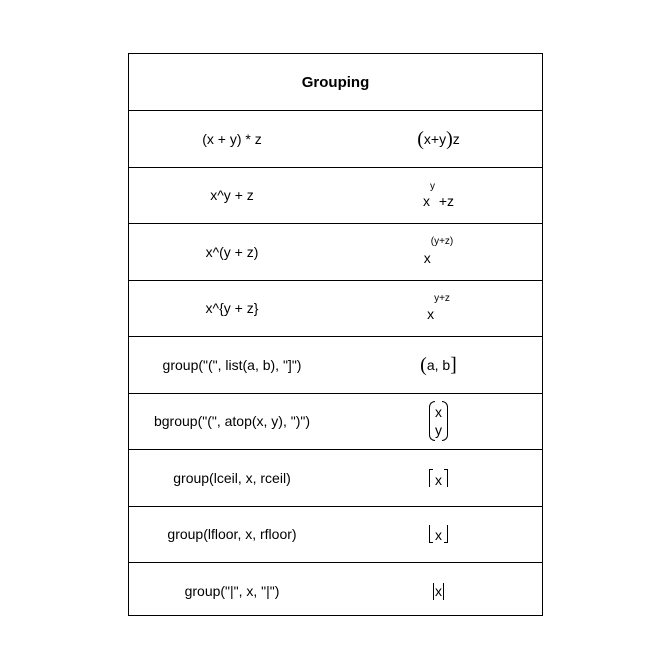 Image resolution: width=672 pixels, height=671 pixels. What do you see at coordinates (232, 591) in the screenshot?
I see `code-cell: group("|", x, "|")` at bounding box center [232, 591].